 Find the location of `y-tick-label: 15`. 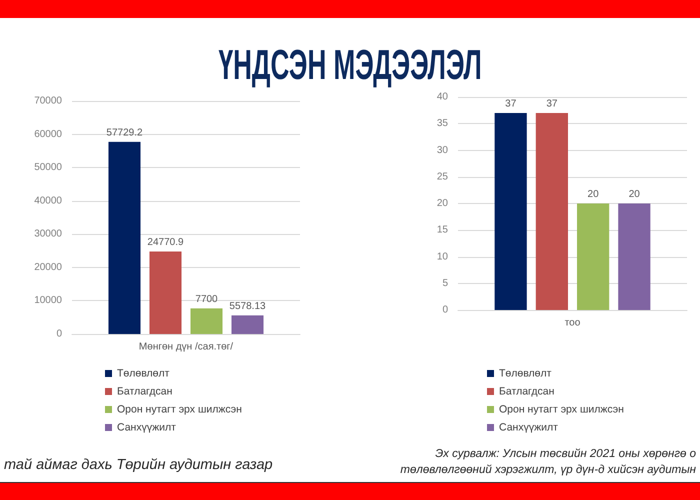

y-tick-label: 15 is located at coordinates (442, 230).